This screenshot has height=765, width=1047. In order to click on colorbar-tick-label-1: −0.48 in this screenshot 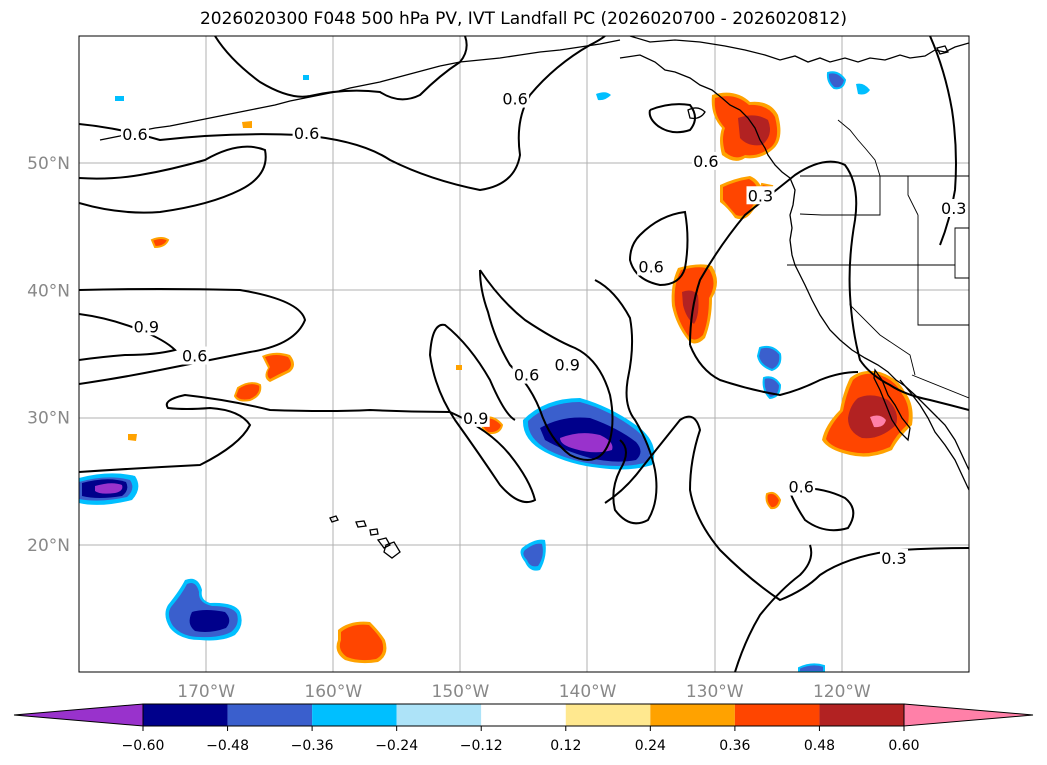, I will do `click(227, 746)`.